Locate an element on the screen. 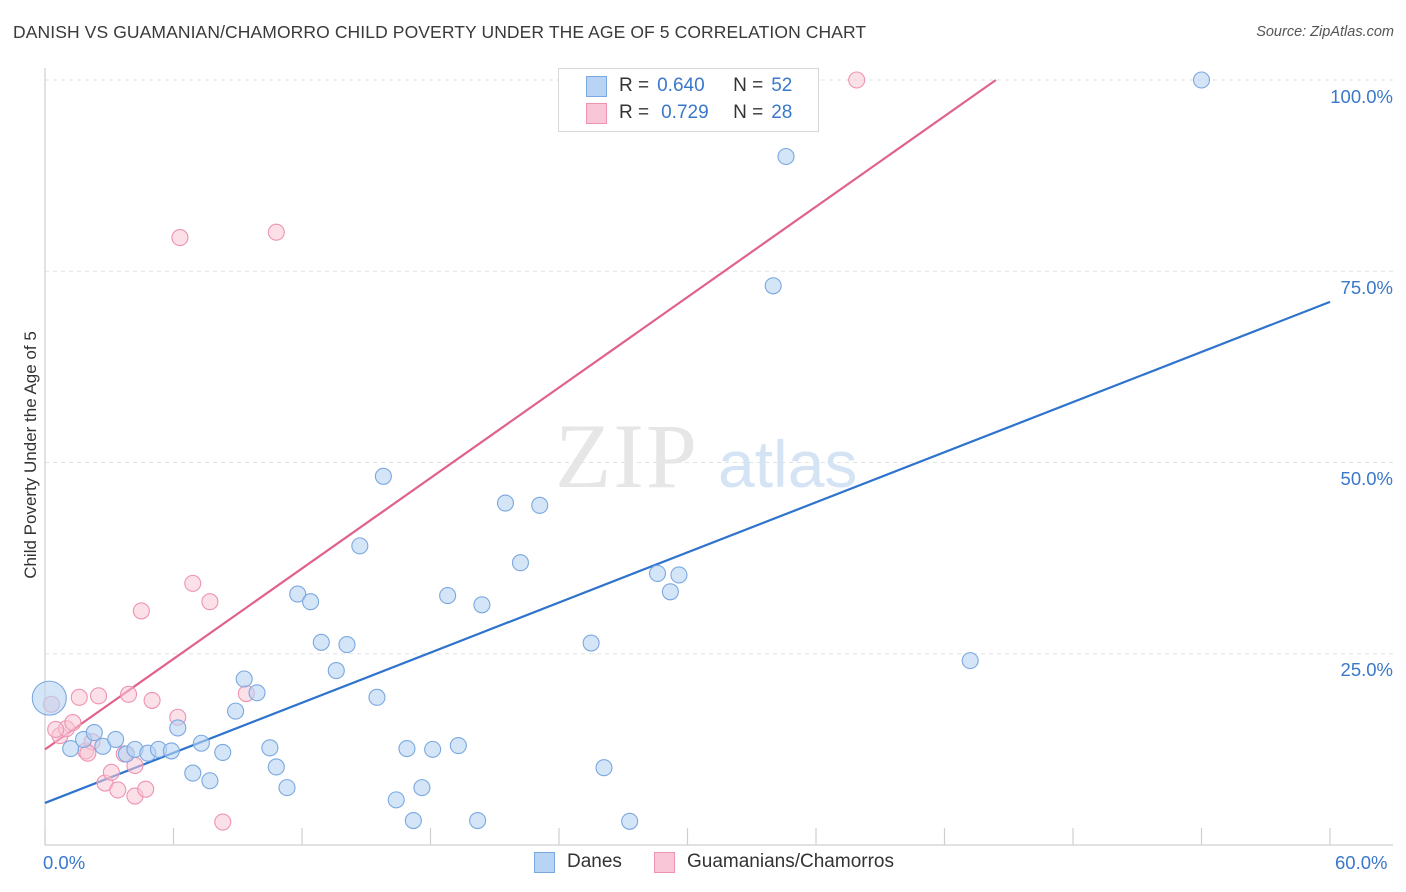 The height and width of the screenshot is (892, 1406). guam-r-value: 0.729 is located at coordinates (685, 112).